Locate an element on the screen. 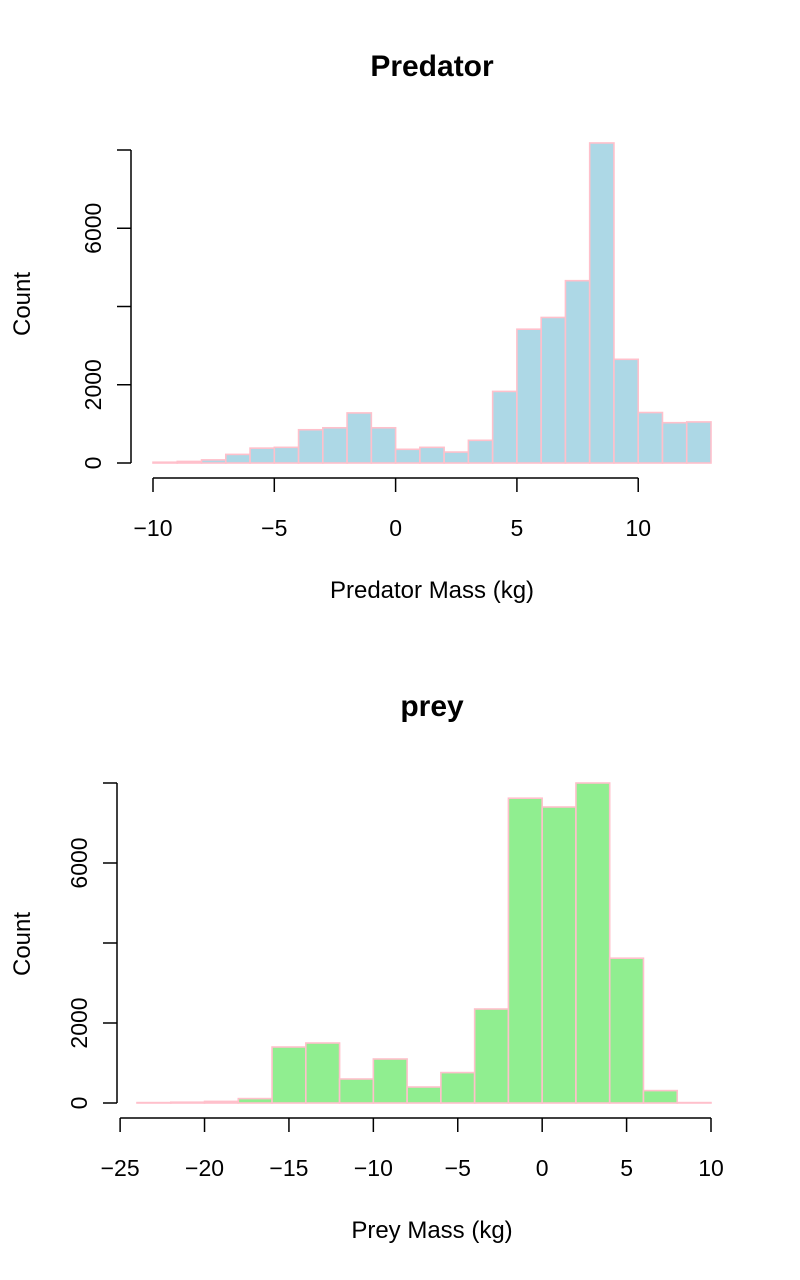 The width and height of the screenshot is (800, 1280). x-axis-label: Prey Mass (kg) is located at coordinates (431, 1230).